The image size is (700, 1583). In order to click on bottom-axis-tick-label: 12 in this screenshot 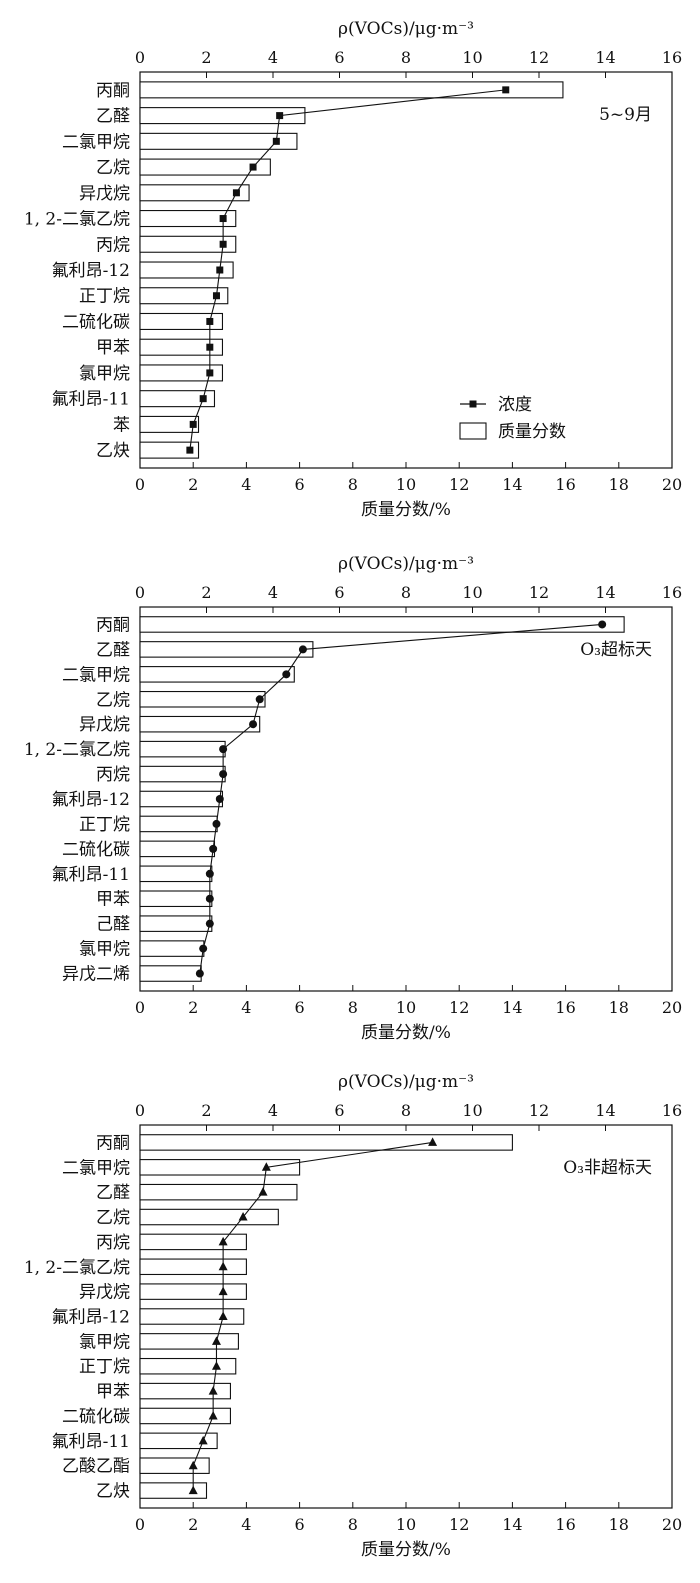, I will do `click(459, 1007)`.